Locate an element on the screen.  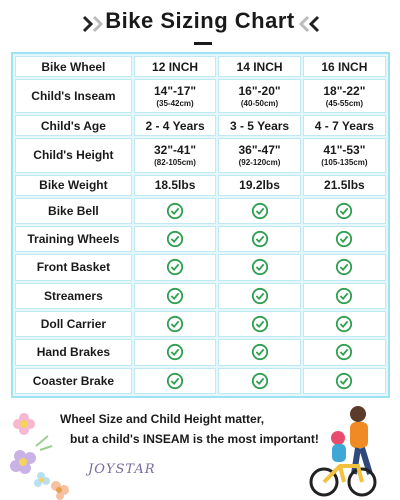
row-label: Streamers is located at coordinates (73, 295).